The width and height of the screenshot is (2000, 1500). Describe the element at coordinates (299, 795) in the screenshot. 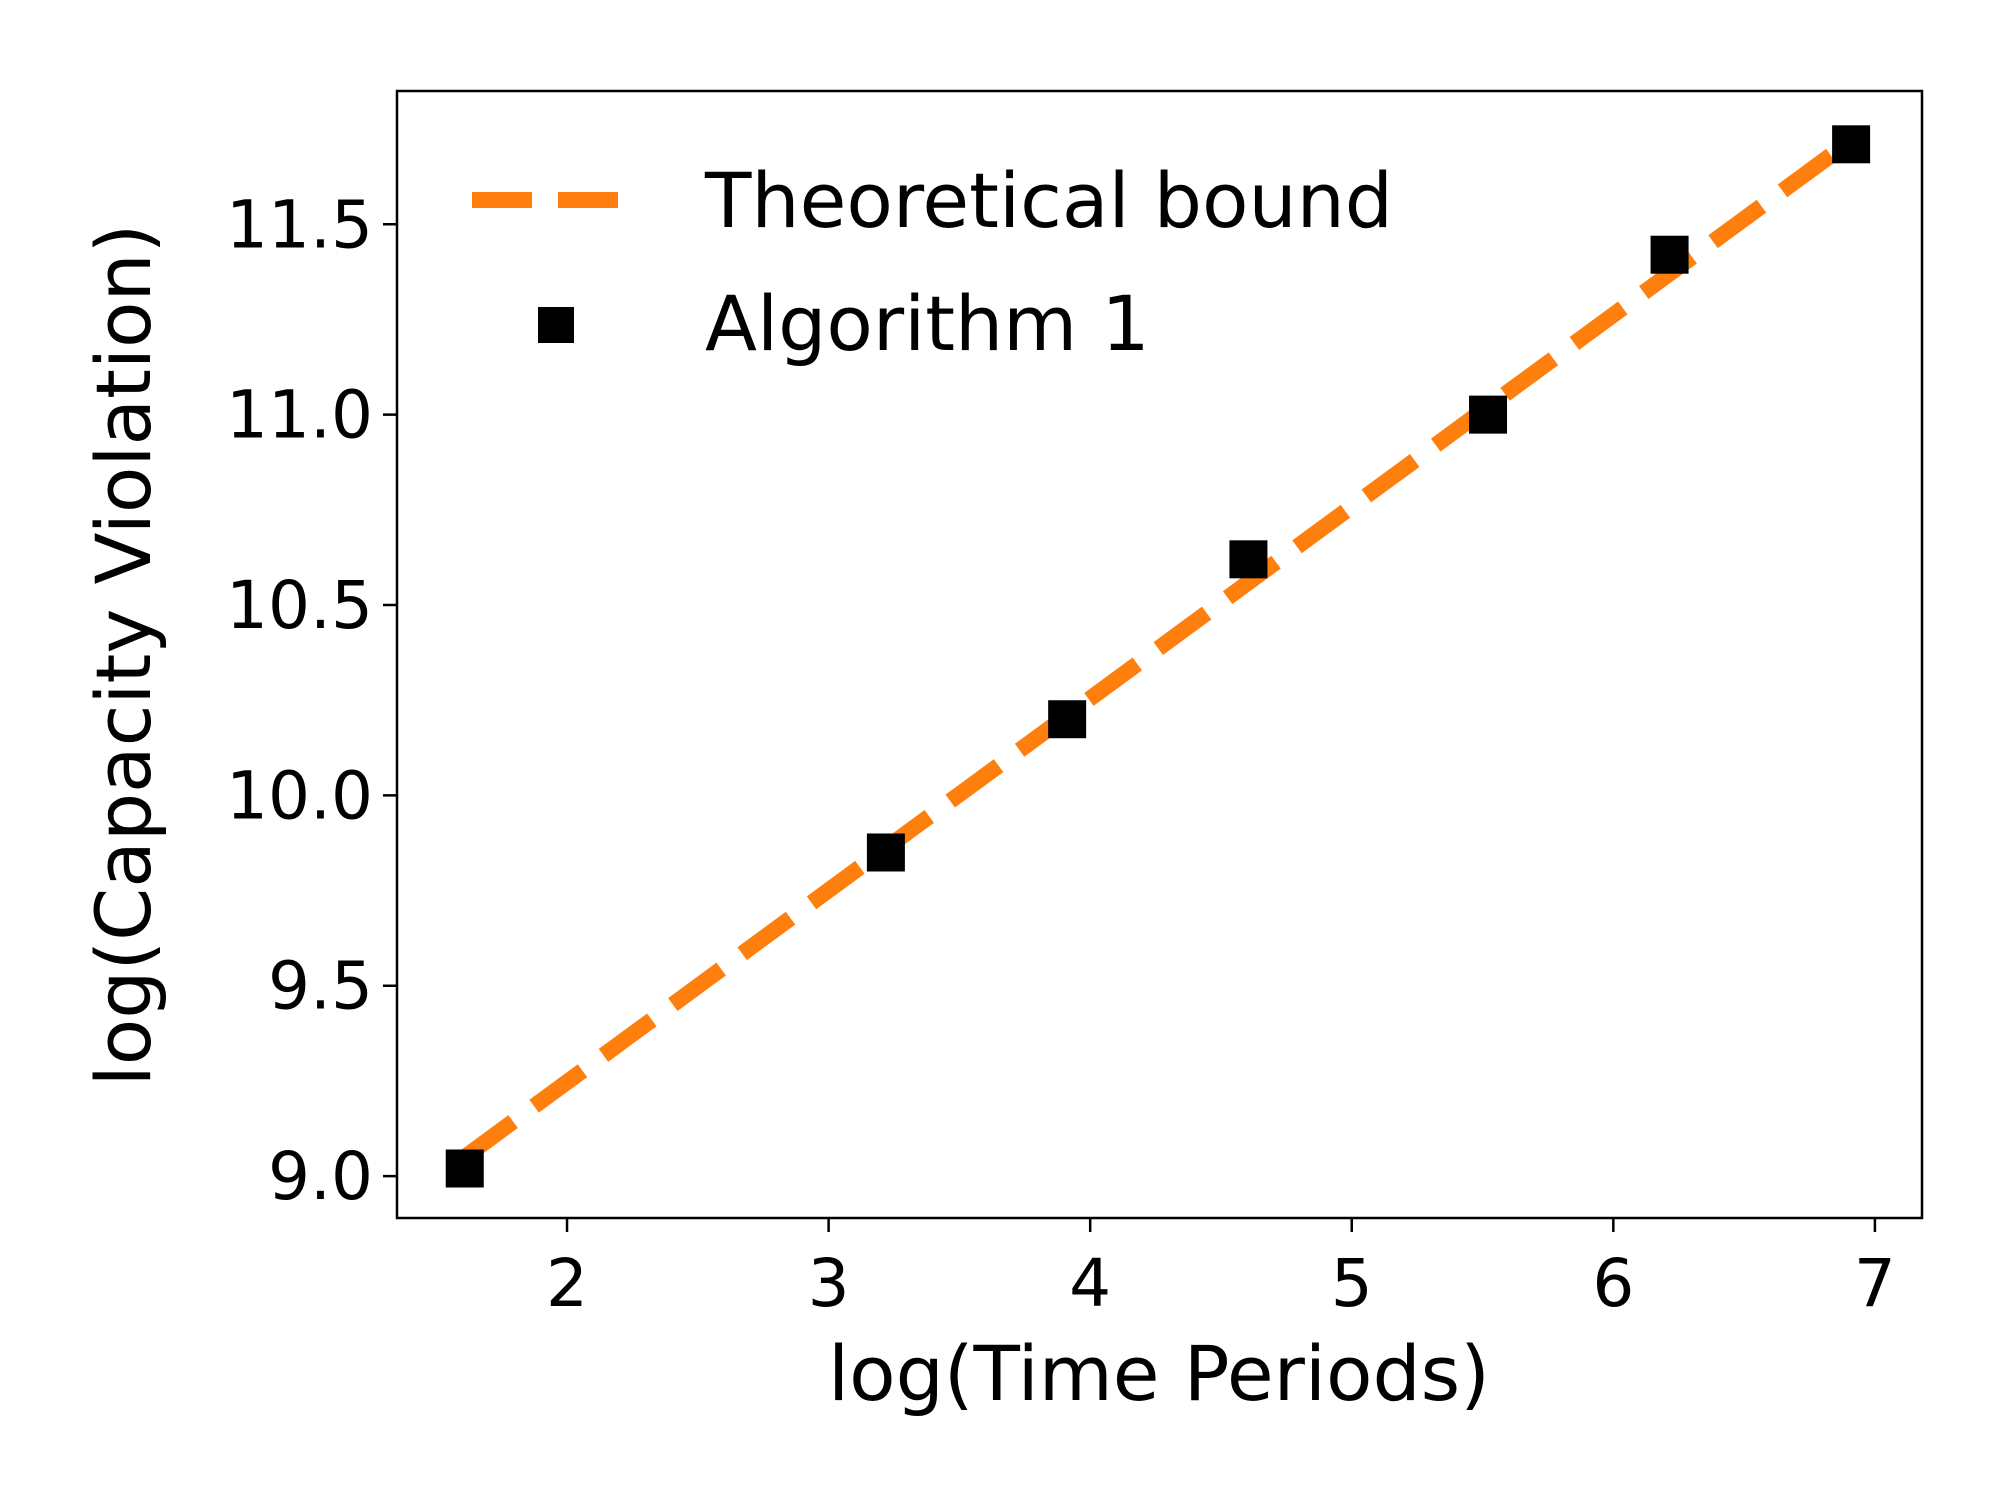

I see `y-tick-label: 10.0` at that location.